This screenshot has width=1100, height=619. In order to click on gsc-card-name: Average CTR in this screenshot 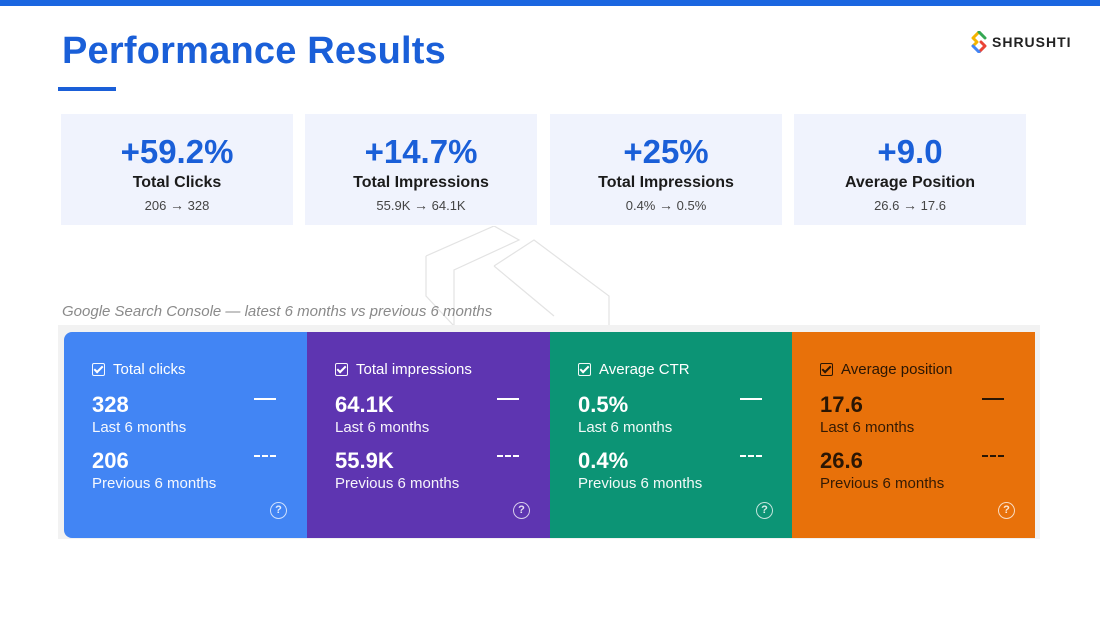, I will do `click(644, 369)`.